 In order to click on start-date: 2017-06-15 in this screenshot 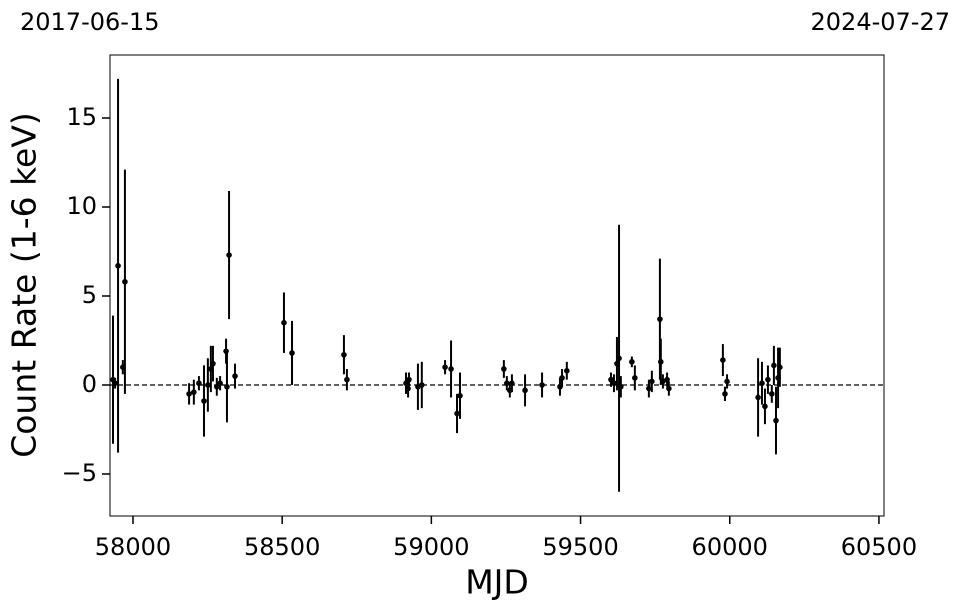, I will do `click(89, 22)`.